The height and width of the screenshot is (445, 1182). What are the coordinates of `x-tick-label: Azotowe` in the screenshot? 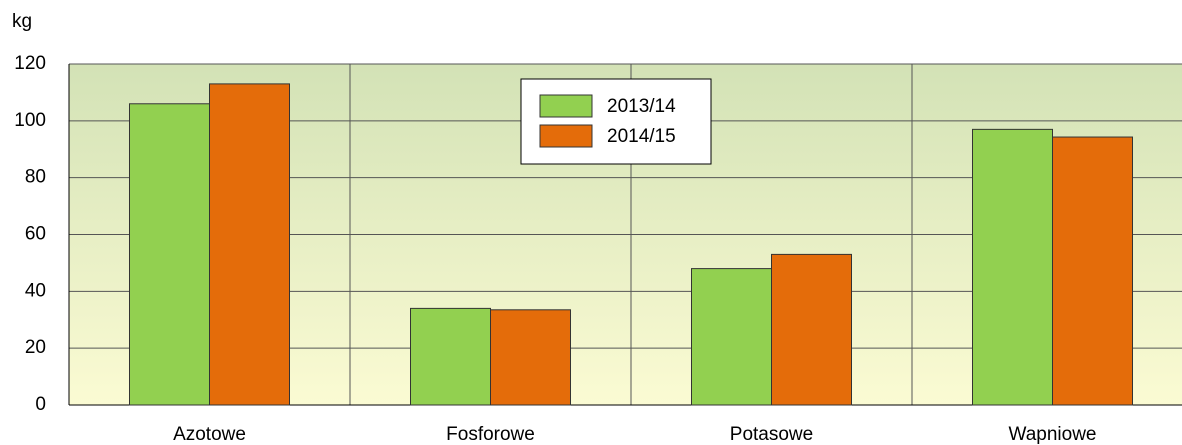 It's located at (209, 434).